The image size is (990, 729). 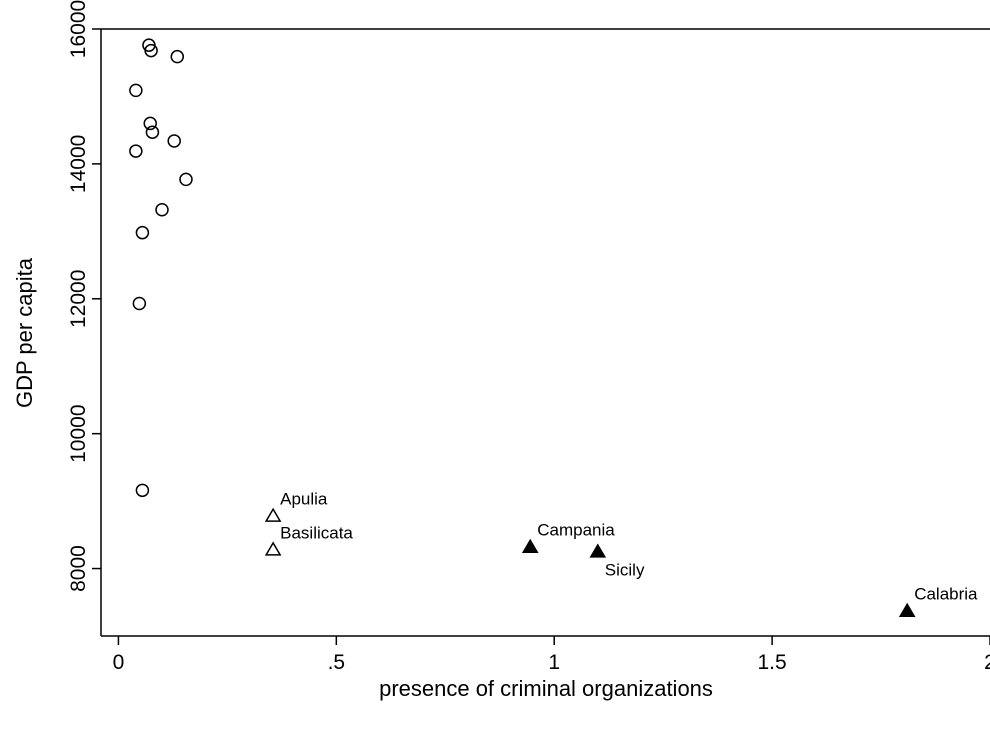 What do you see at coordinates (78, 164) in the screenshot?
I see `y-tick-label-3: 14000` at bounding box center [78, 164].